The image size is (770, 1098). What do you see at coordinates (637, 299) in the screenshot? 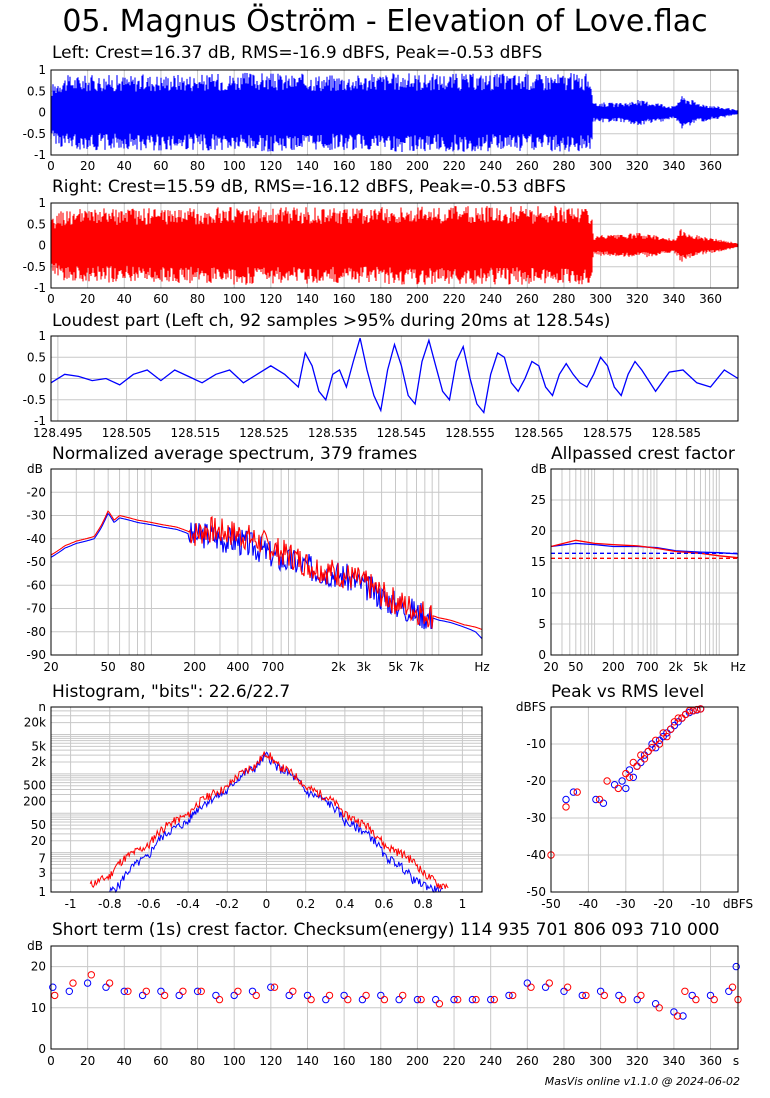
I see `right-waveform-x-tick-label: 320` at bounding box center [637, 299].